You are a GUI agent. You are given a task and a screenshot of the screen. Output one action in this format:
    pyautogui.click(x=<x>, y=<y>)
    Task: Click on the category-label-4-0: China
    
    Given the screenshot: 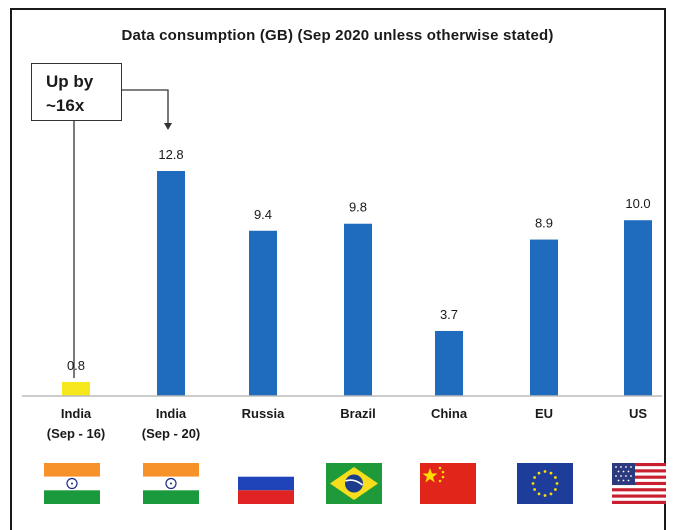 What is the action you would take?
    pyautogui.click(x=449, y=413)
    